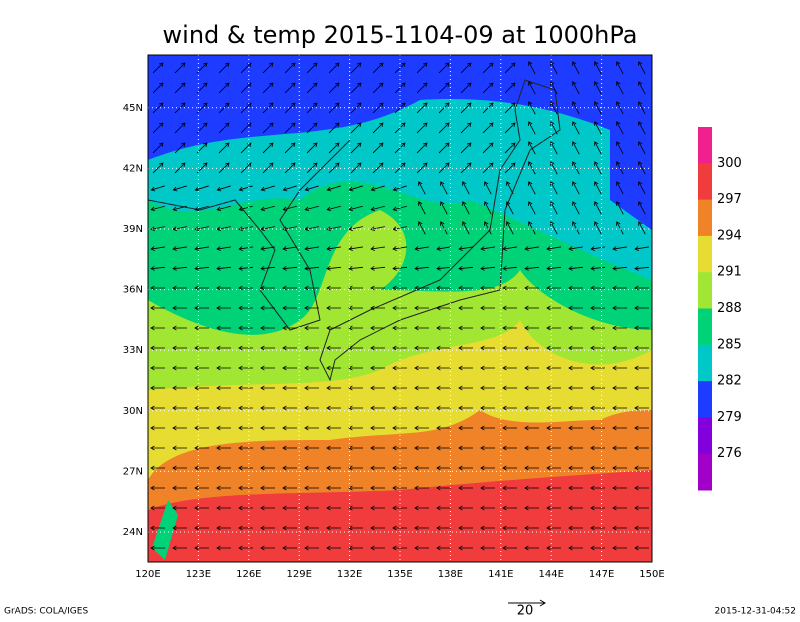 This screenshot has width=800, height=622. What do you see at coordinates (133, 168) in the screenshot?
I see `lat-label: 42N` at bounding box center [133, 168].